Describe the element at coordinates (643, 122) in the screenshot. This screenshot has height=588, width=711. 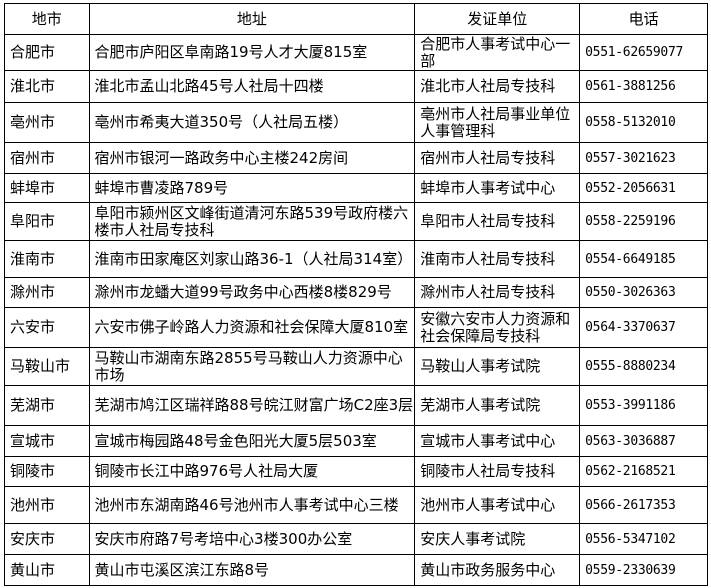
I see `cell-phone: 0558-5132010` at that location.